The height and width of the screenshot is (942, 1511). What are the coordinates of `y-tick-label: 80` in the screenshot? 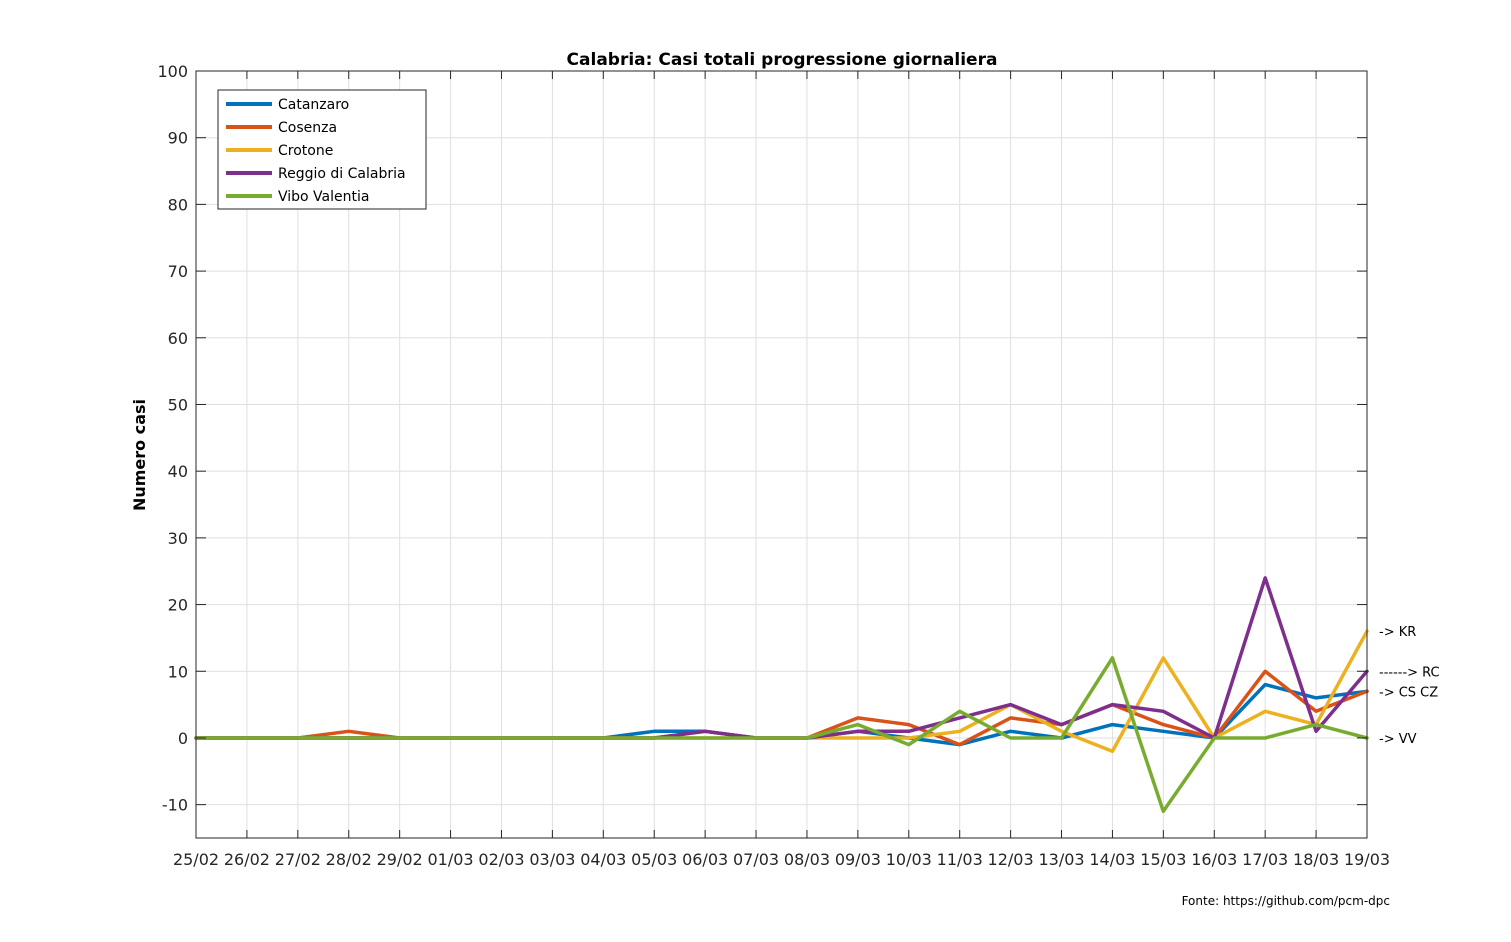 It's located at (178, 204).